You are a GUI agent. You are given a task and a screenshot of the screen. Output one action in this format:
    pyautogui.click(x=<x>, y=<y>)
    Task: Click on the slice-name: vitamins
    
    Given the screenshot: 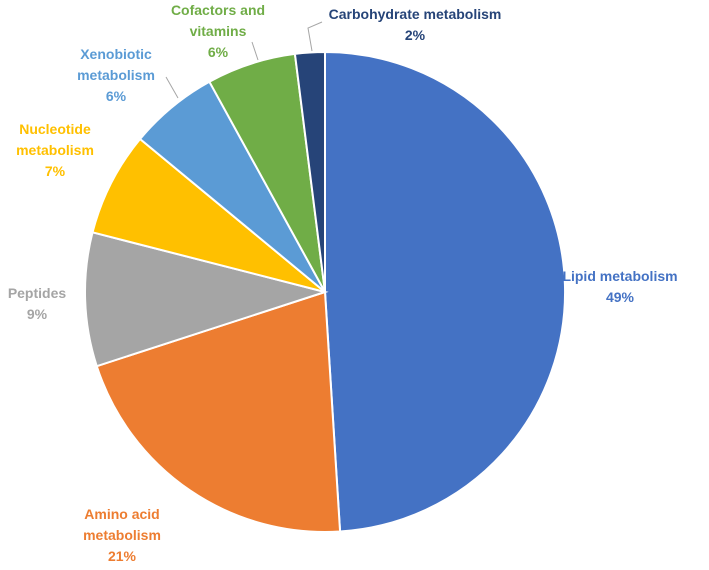 What is the action you would take?
    pyautogui.click(x=218, y=31)
    